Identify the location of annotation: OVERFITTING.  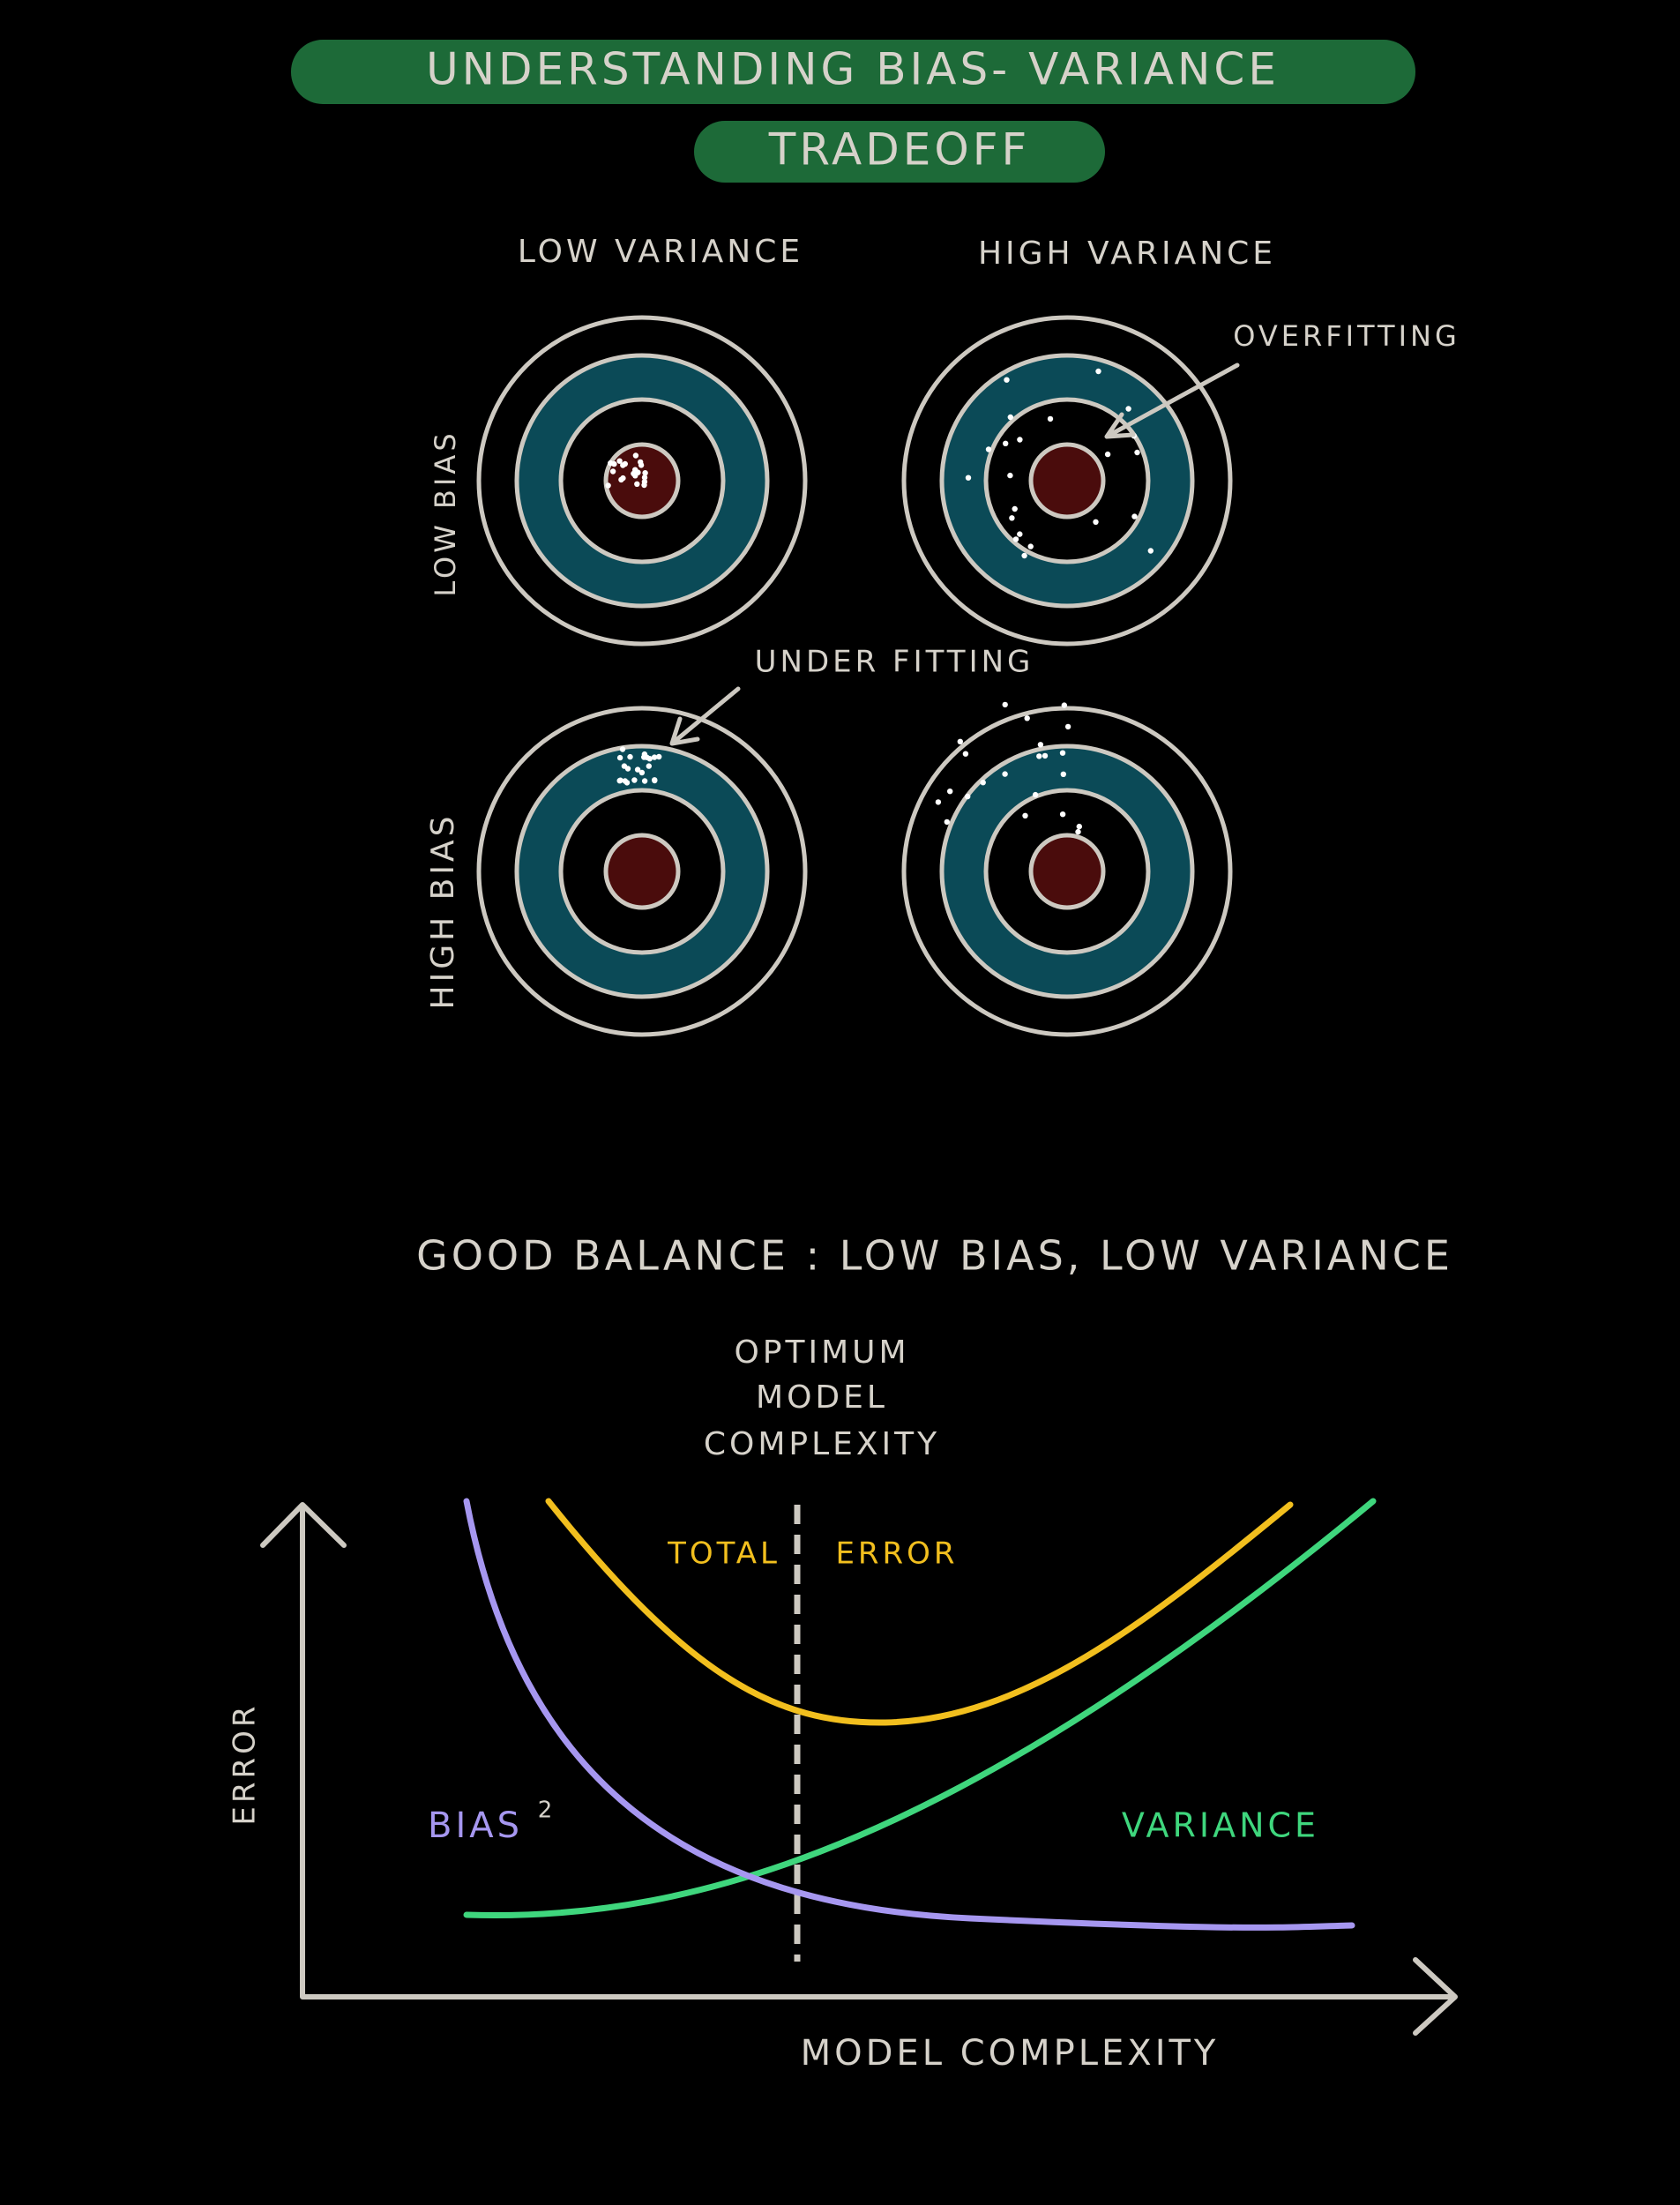
(1346, 336).